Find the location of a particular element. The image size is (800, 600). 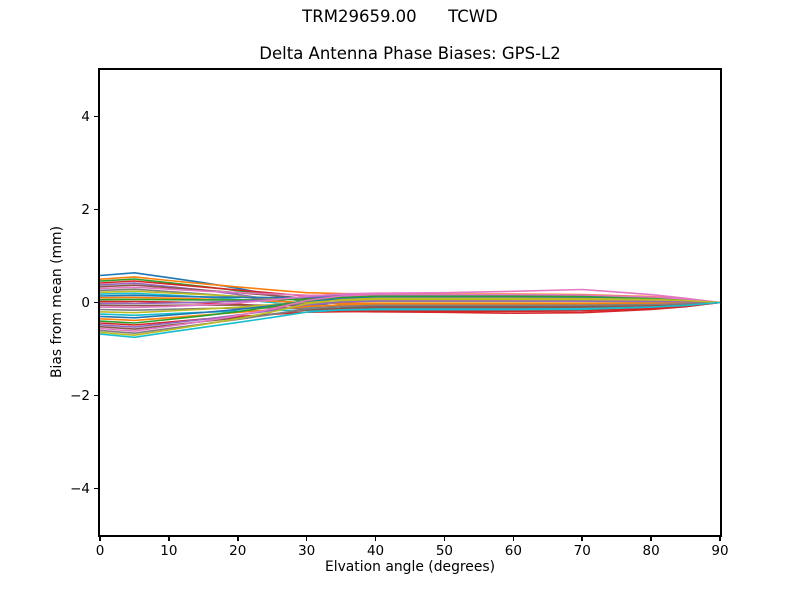

x-tick-label: 70 is located at coordinates (582, 551).